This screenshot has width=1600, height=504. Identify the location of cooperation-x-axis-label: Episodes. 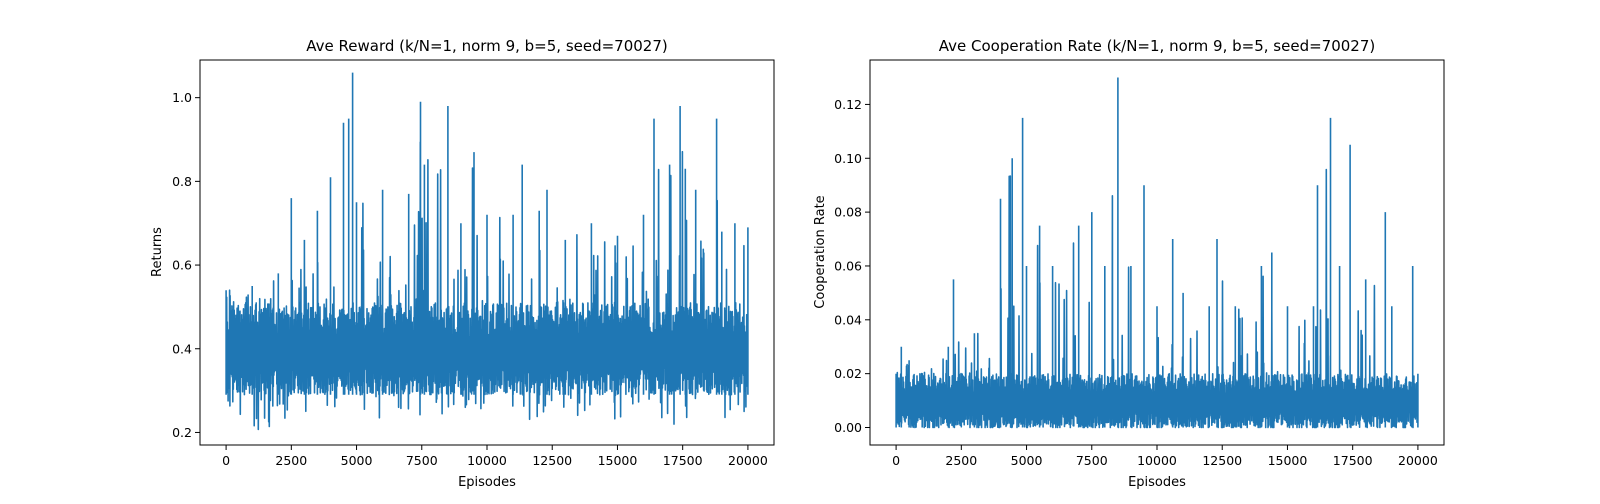
(1157, 482).